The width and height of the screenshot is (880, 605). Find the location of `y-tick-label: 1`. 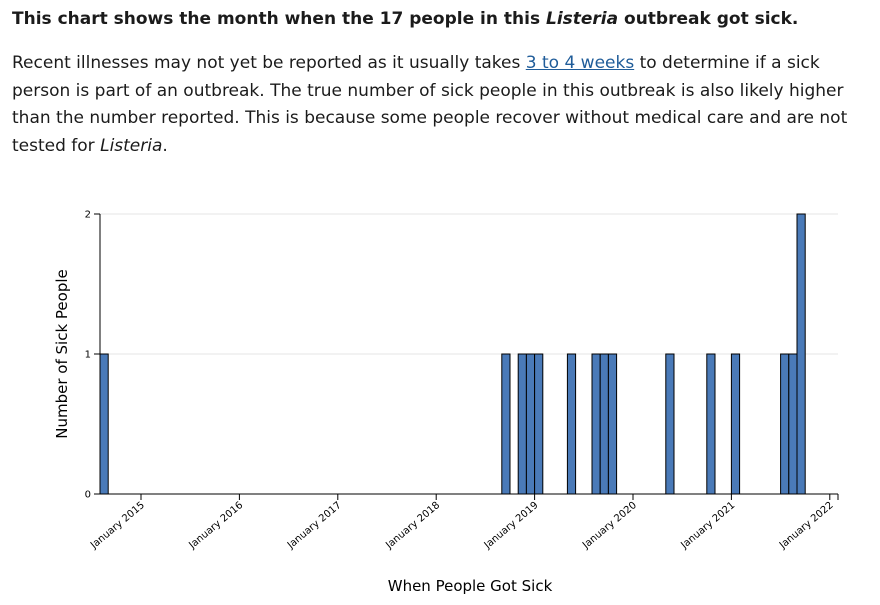

y-tick-label: 1 is located at coordinates (88, 355).